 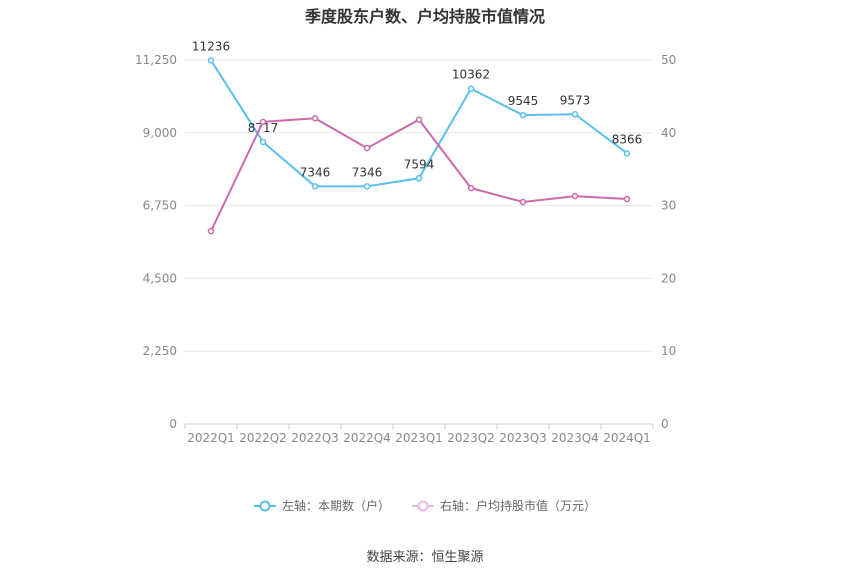 What do you see at coordinates (424, 16) in the screenshot?
I see `chart-title: 季度股东户数、户均持股市值情况` at bounding box center [424, 16].